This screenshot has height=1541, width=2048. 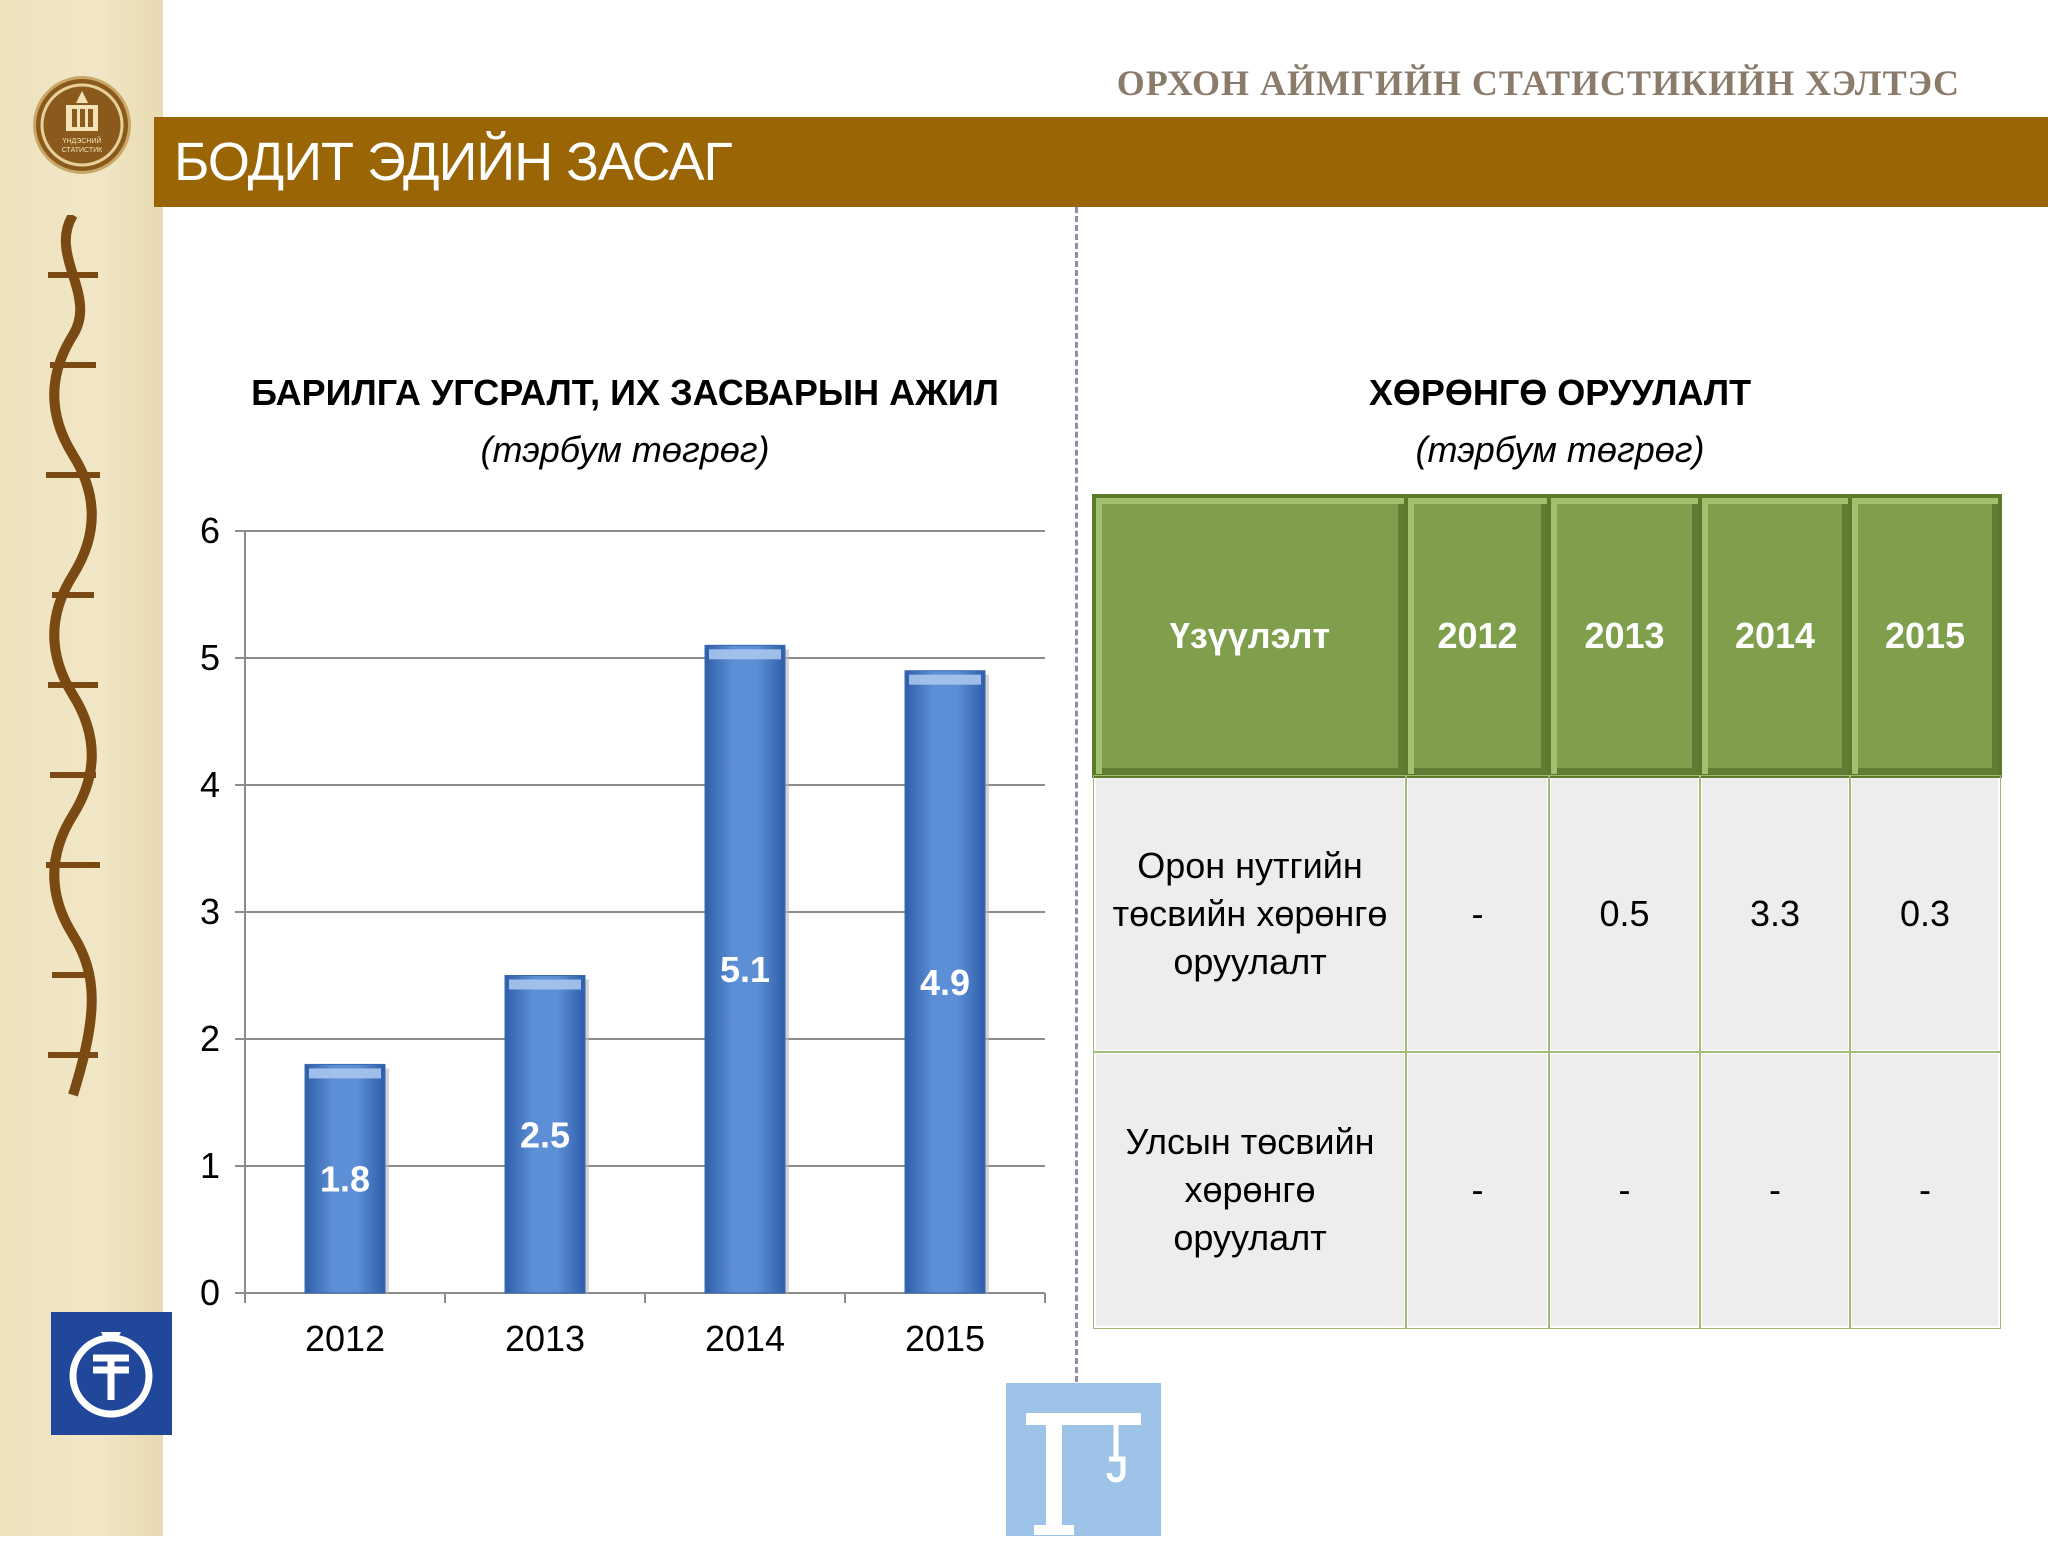 I want to click on left-sidebar: ҮНДЭСНИЙ СТАТИСТИК, so click(x=86, y=768).